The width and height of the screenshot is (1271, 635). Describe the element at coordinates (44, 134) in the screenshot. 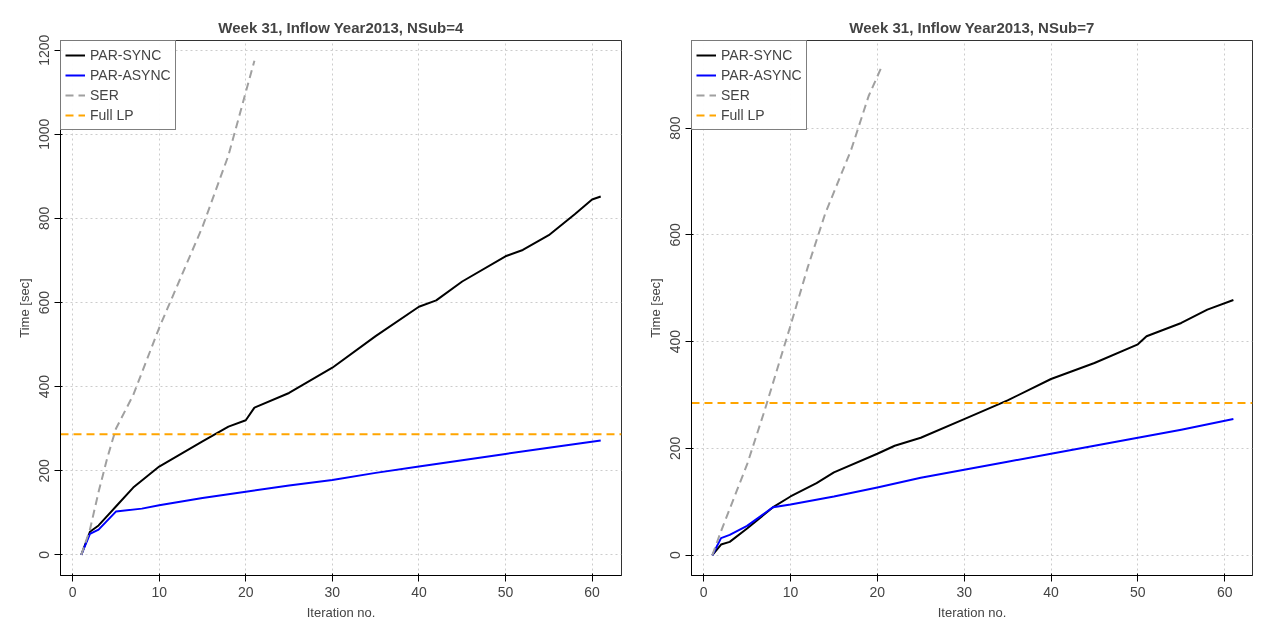

I see `y-tick-label: 1000` at that location.